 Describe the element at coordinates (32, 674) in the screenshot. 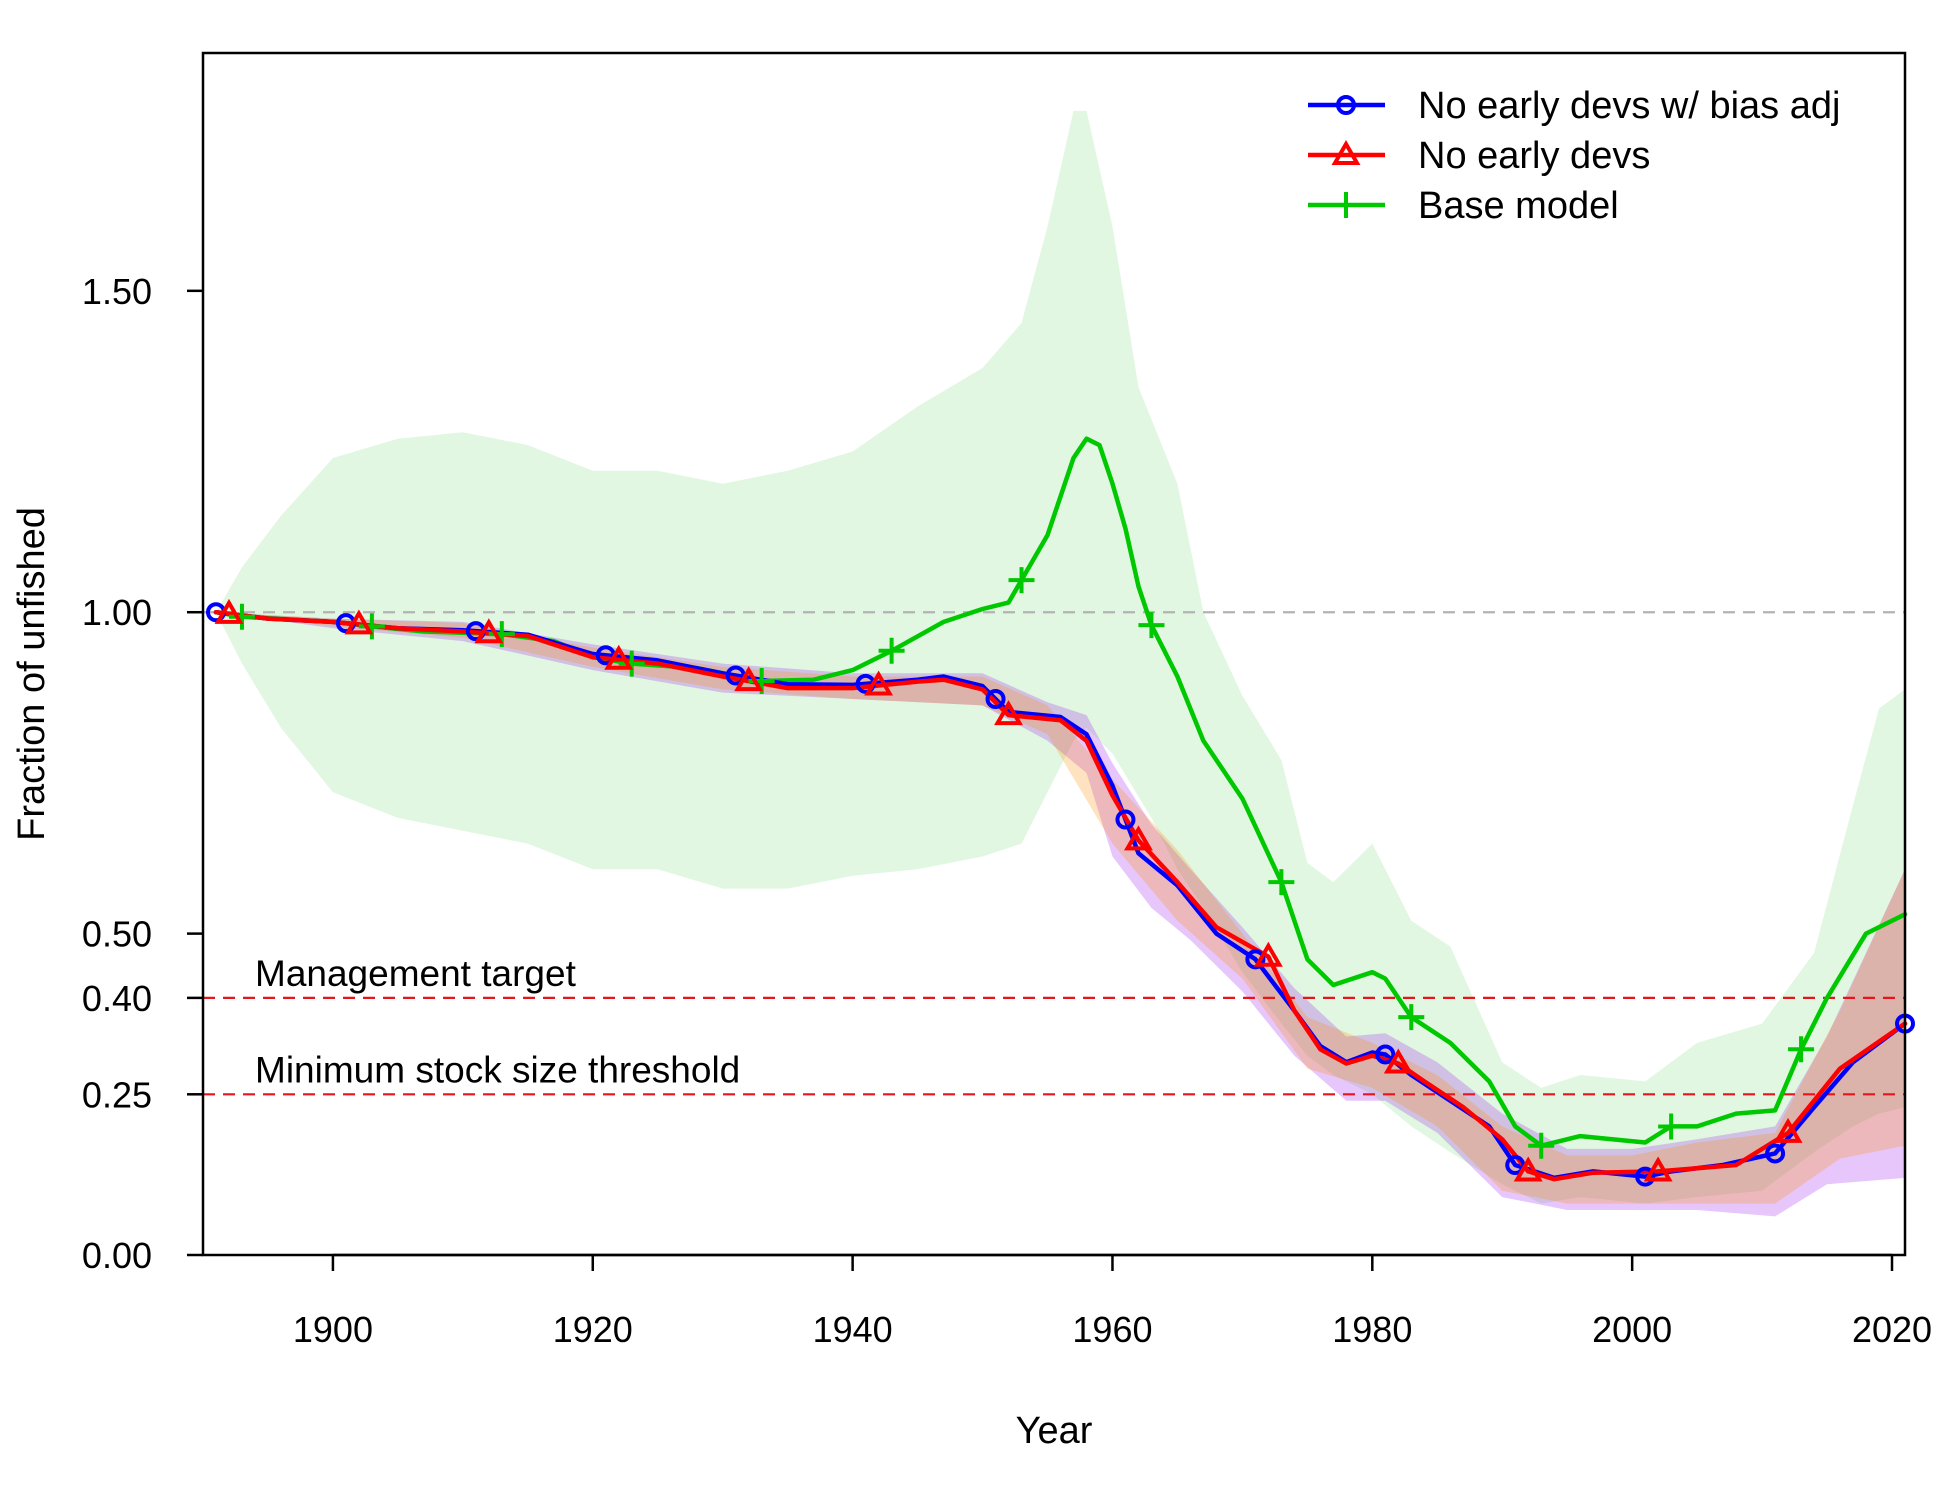

I see `y-axis-title: Fraction of unfished` at that location.